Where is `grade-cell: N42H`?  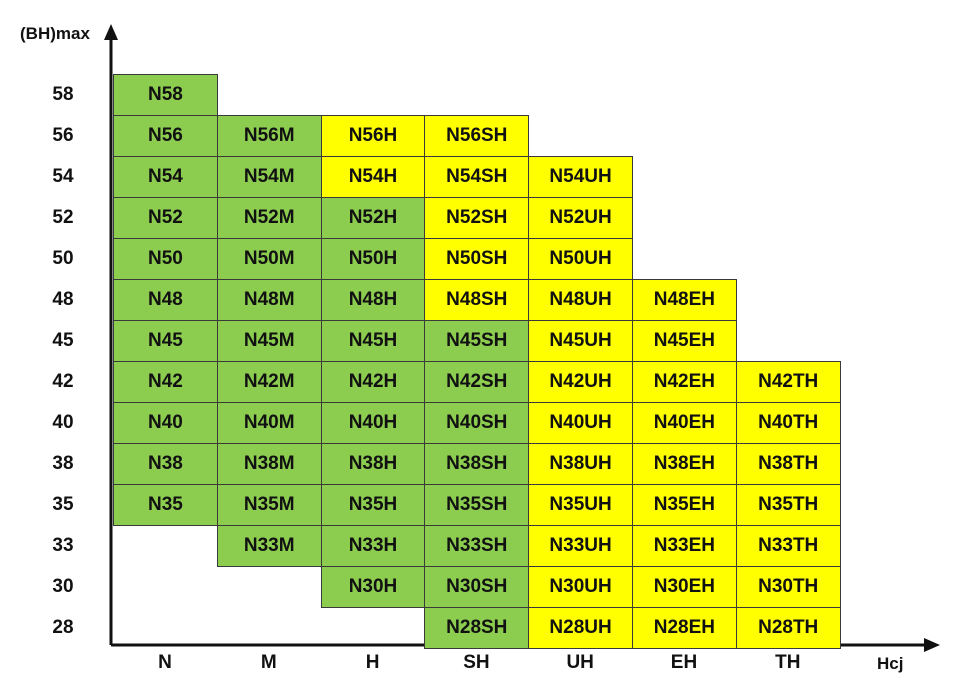
grade-cell: N42H is located at coordinates (373, 382).